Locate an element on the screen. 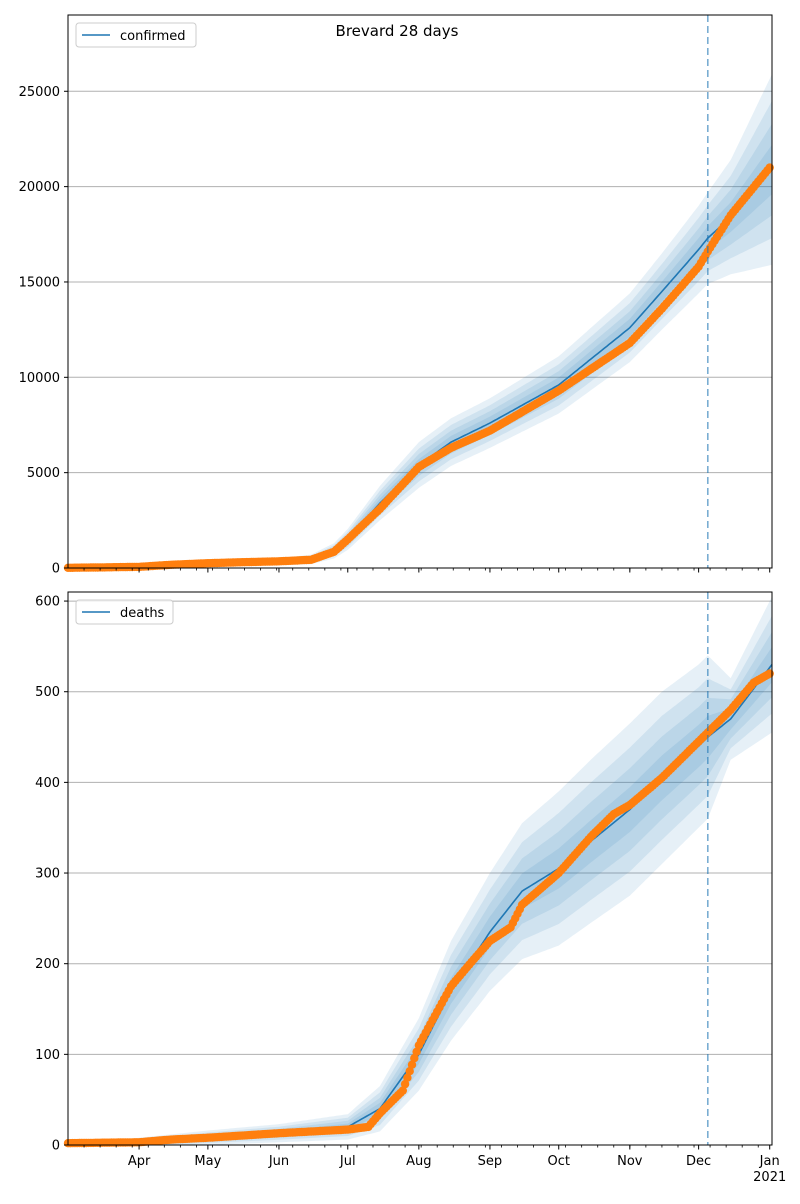 This screenshot has height=1204, width=800. x-tick-label: Jun is located at coordinates (278, 1161).